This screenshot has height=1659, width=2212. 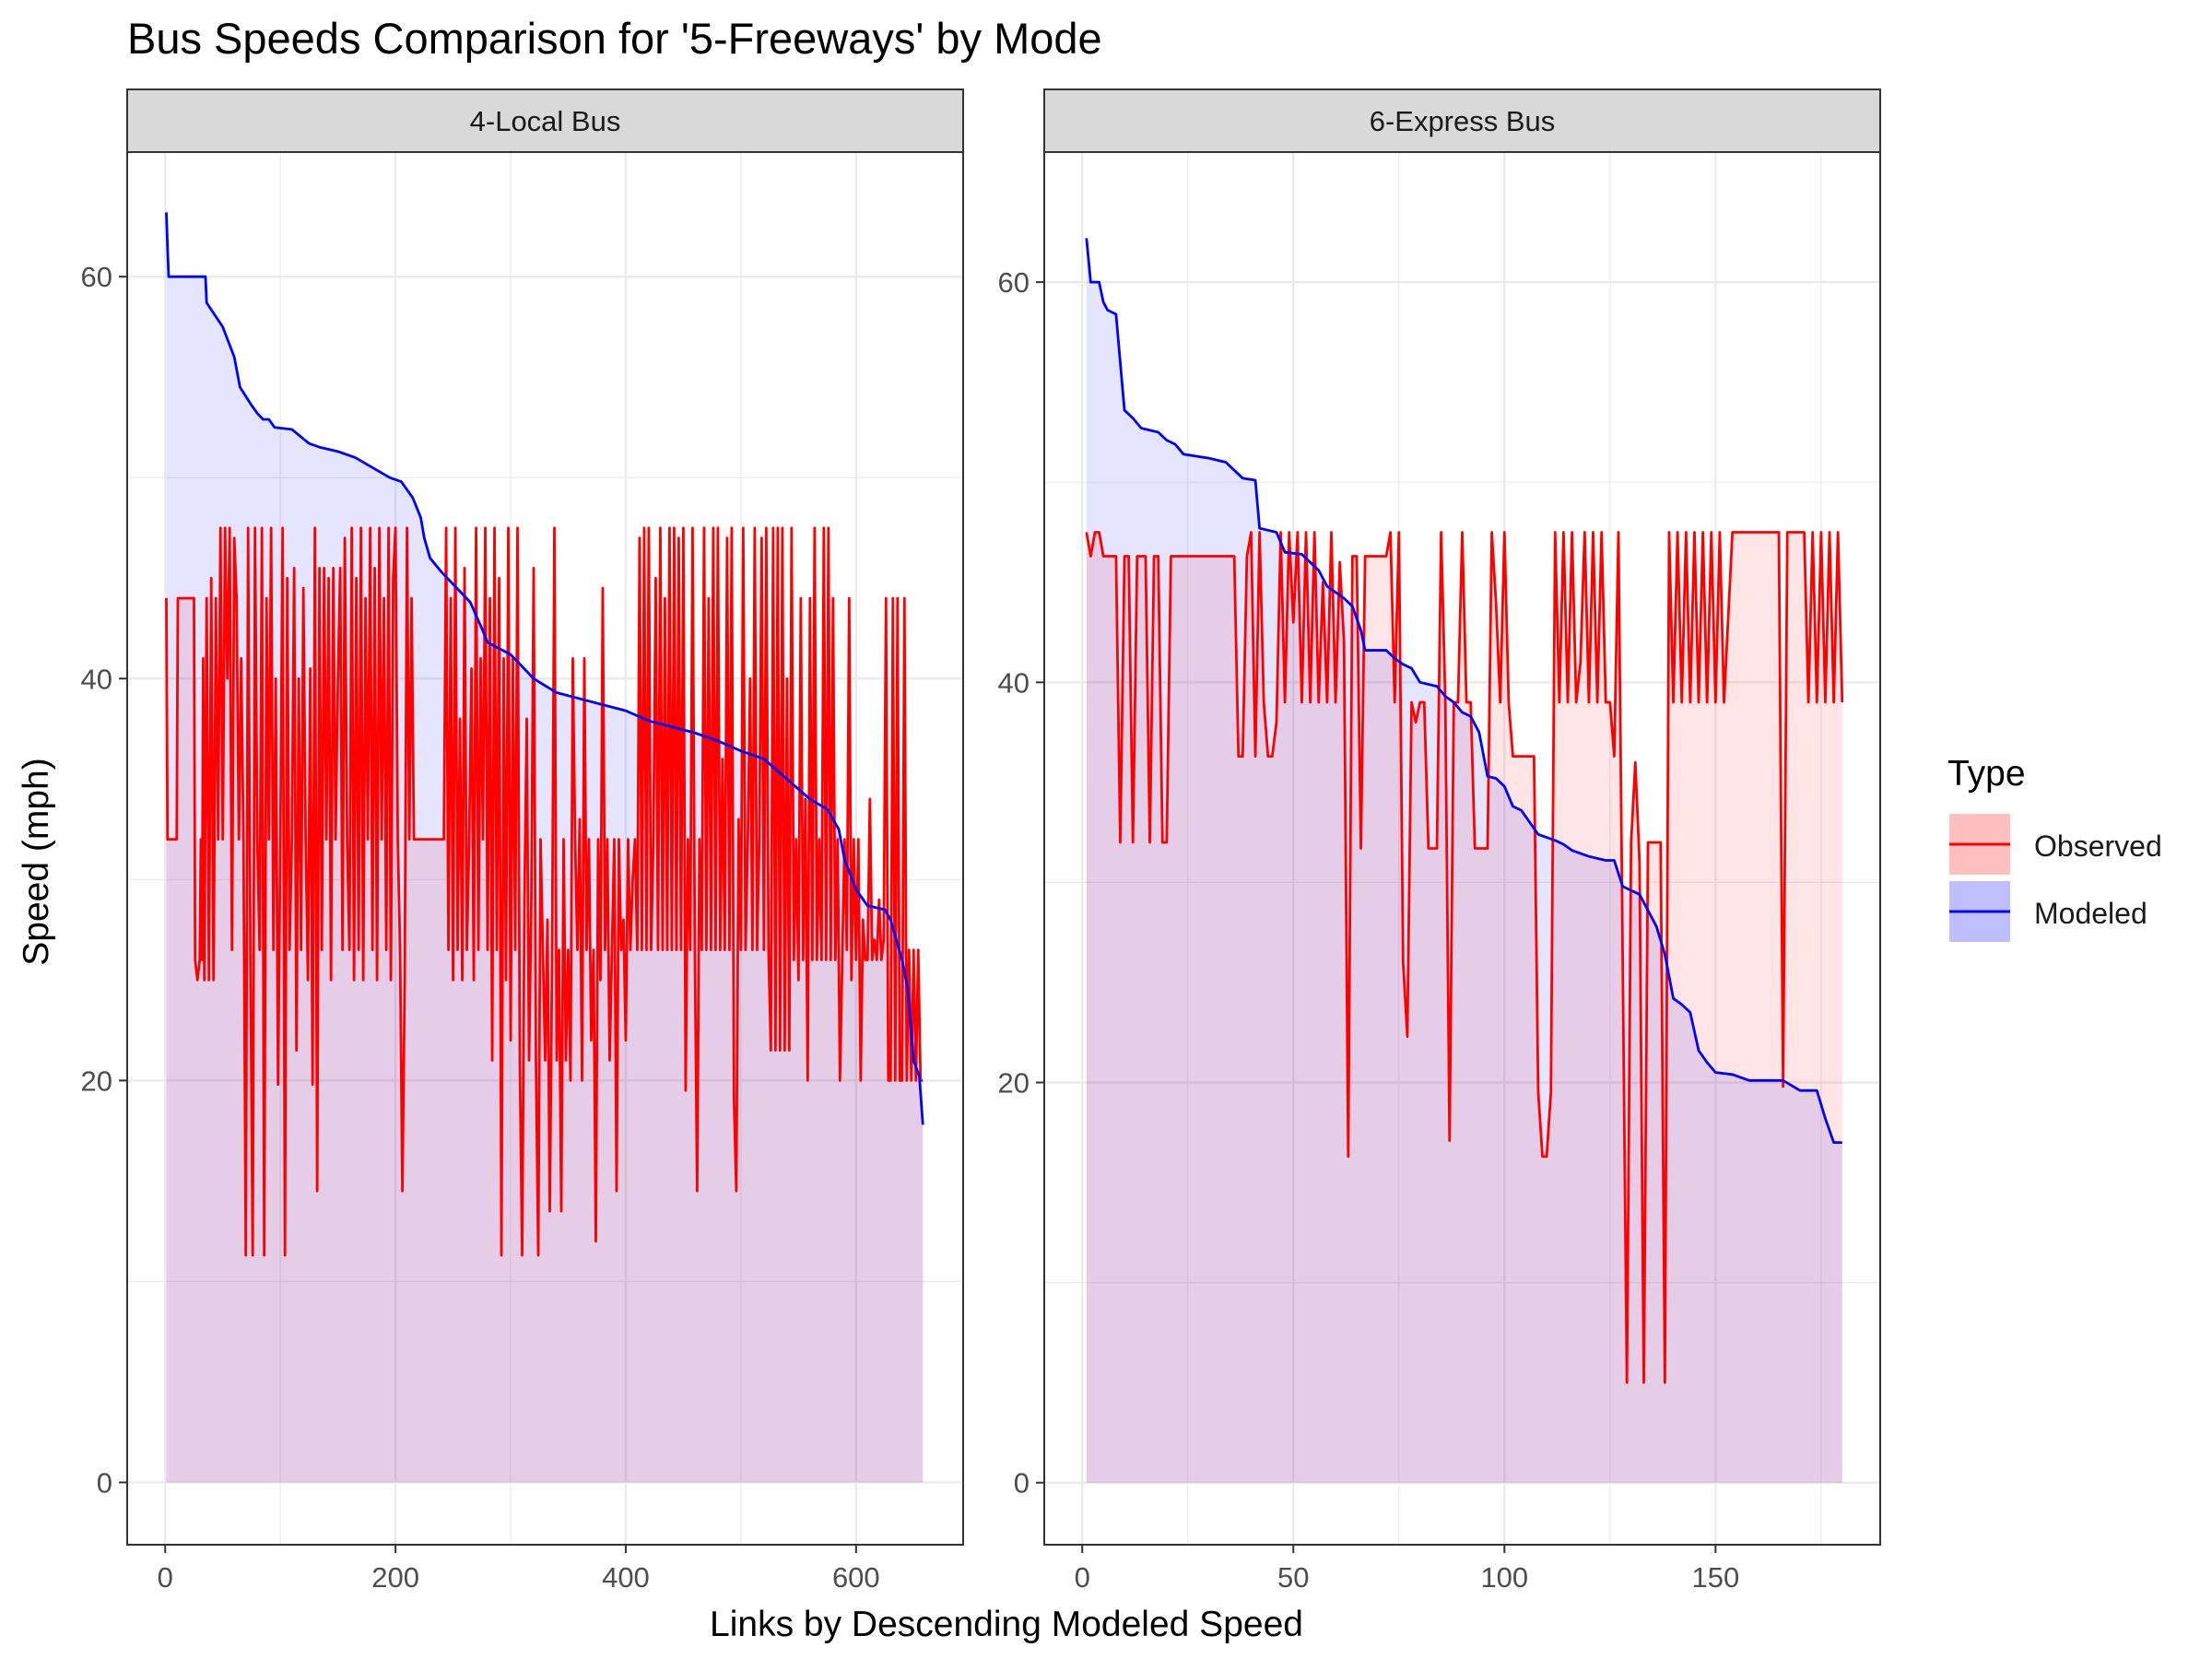 What do you see at coordinates (395, 1577) in the screenshot?
I see `x-tick-label: 200` at bounding box center [395, 1577].